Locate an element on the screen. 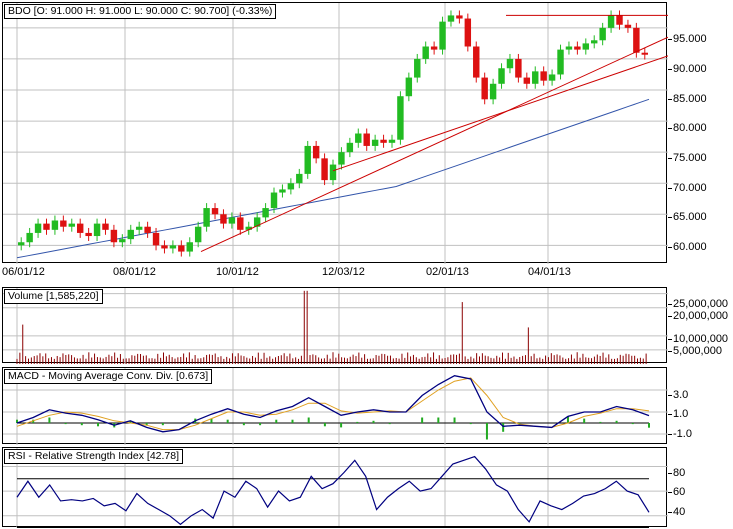 This screenshot has height=529, width=733. volume-ytick: 25,000,000 is located at coordinates (698, 304).